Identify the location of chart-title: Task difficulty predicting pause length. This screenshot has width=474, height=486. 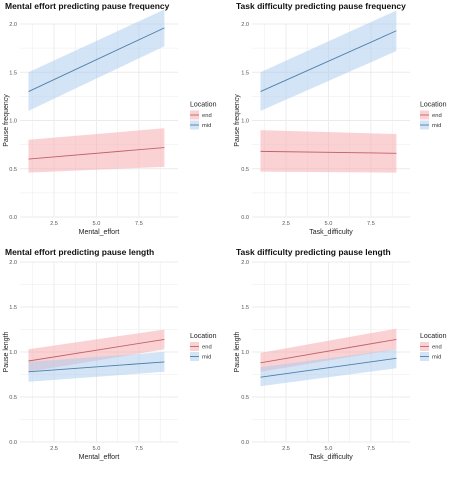
(313, 252).